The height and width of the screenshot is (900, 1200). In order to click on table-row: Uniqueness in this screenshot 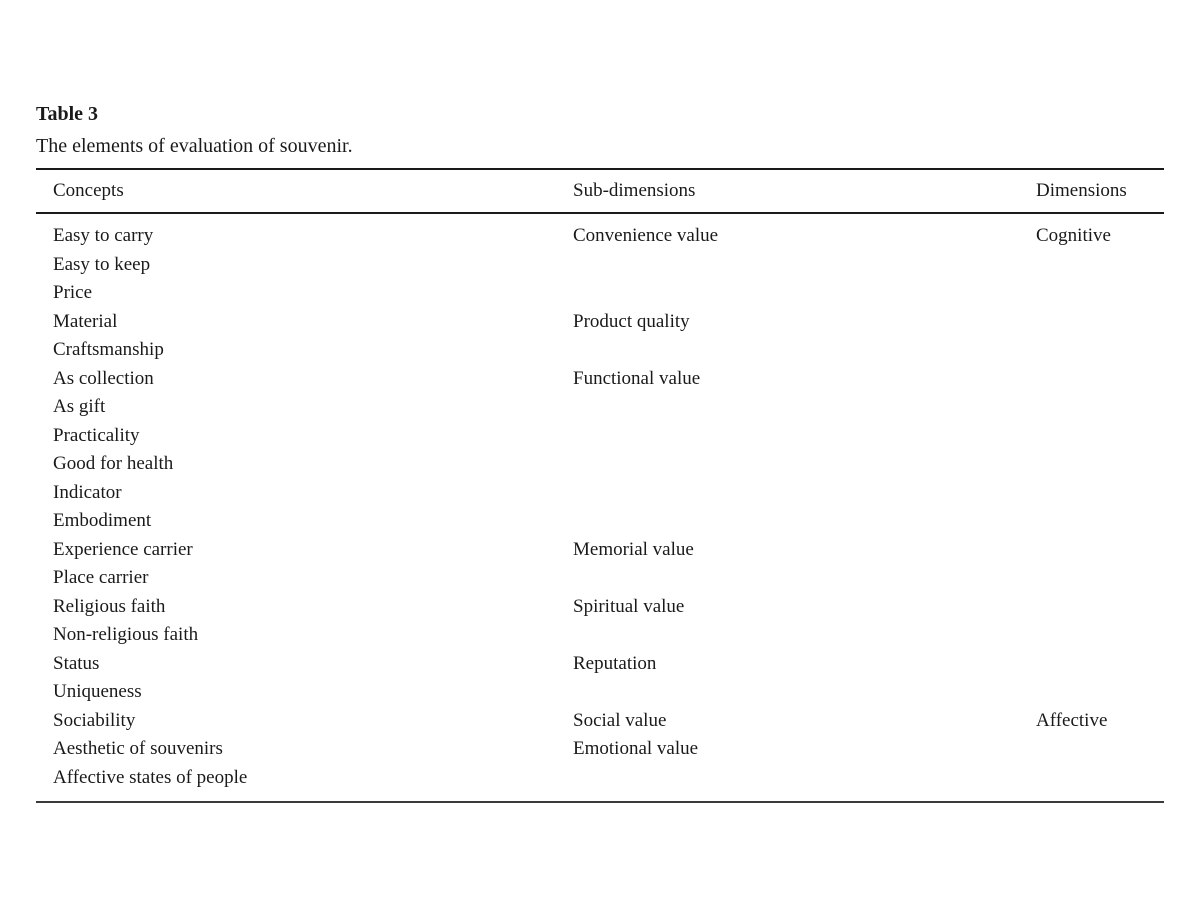, I will do `click(600, 692)`.